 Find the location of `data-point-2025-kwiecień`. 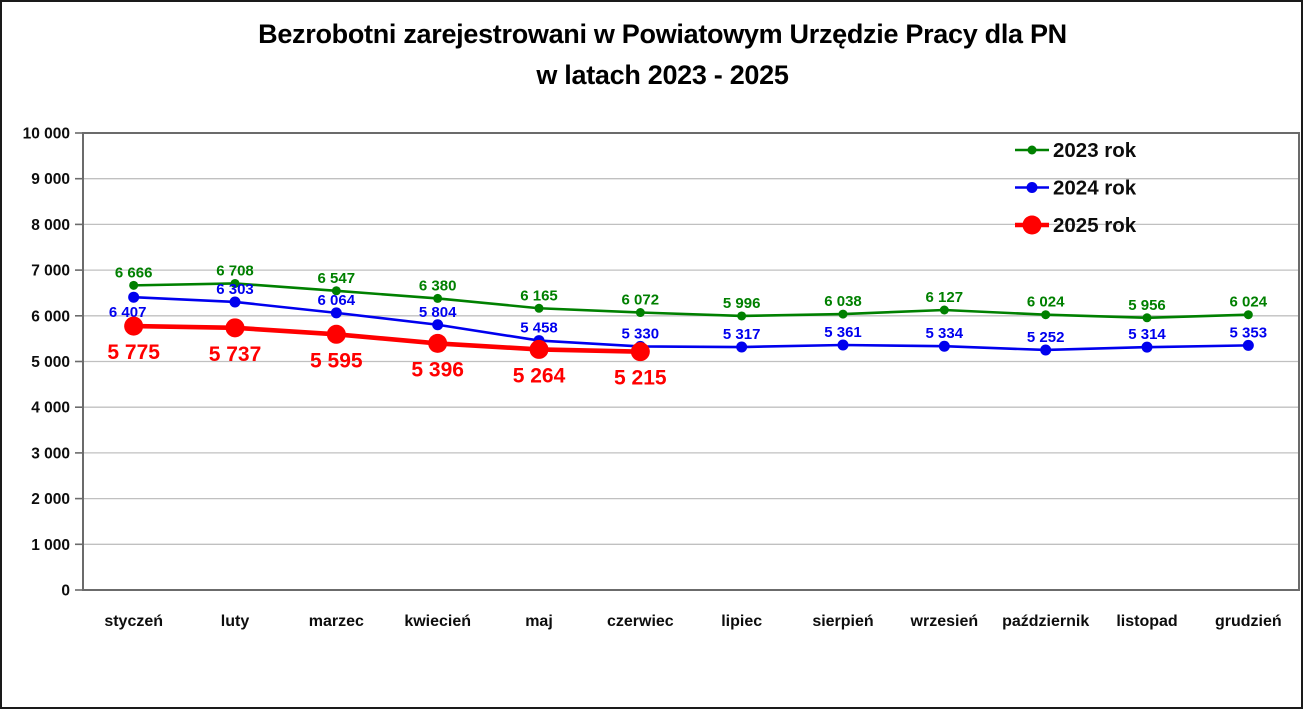

data-point-2025-kwiecień is located at coordinates (438, 343).